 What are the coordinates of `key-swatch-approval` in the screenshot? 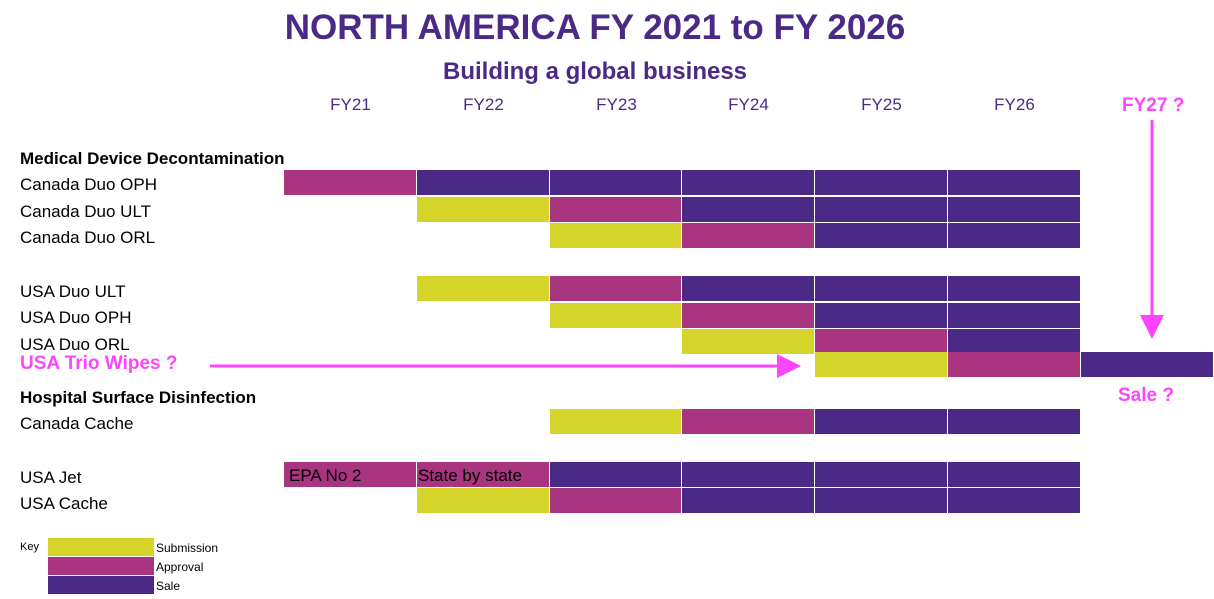 It's located at (101, 566).